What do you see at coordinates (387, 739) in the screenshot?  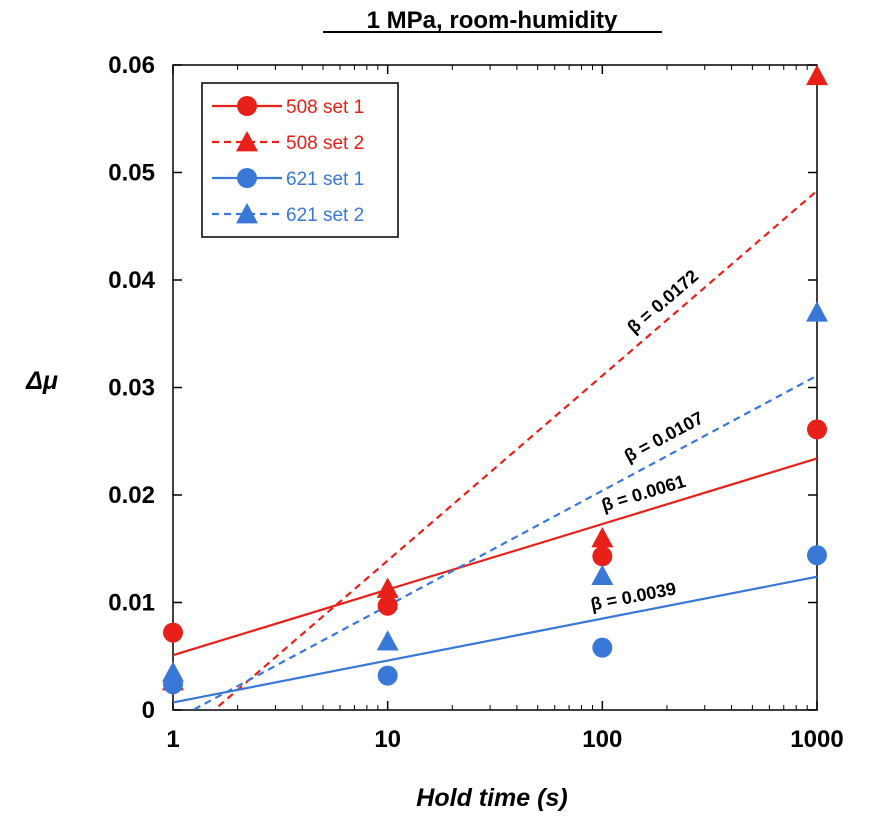 I see `x-tick-label: 10` at bounding box center [387, 739].